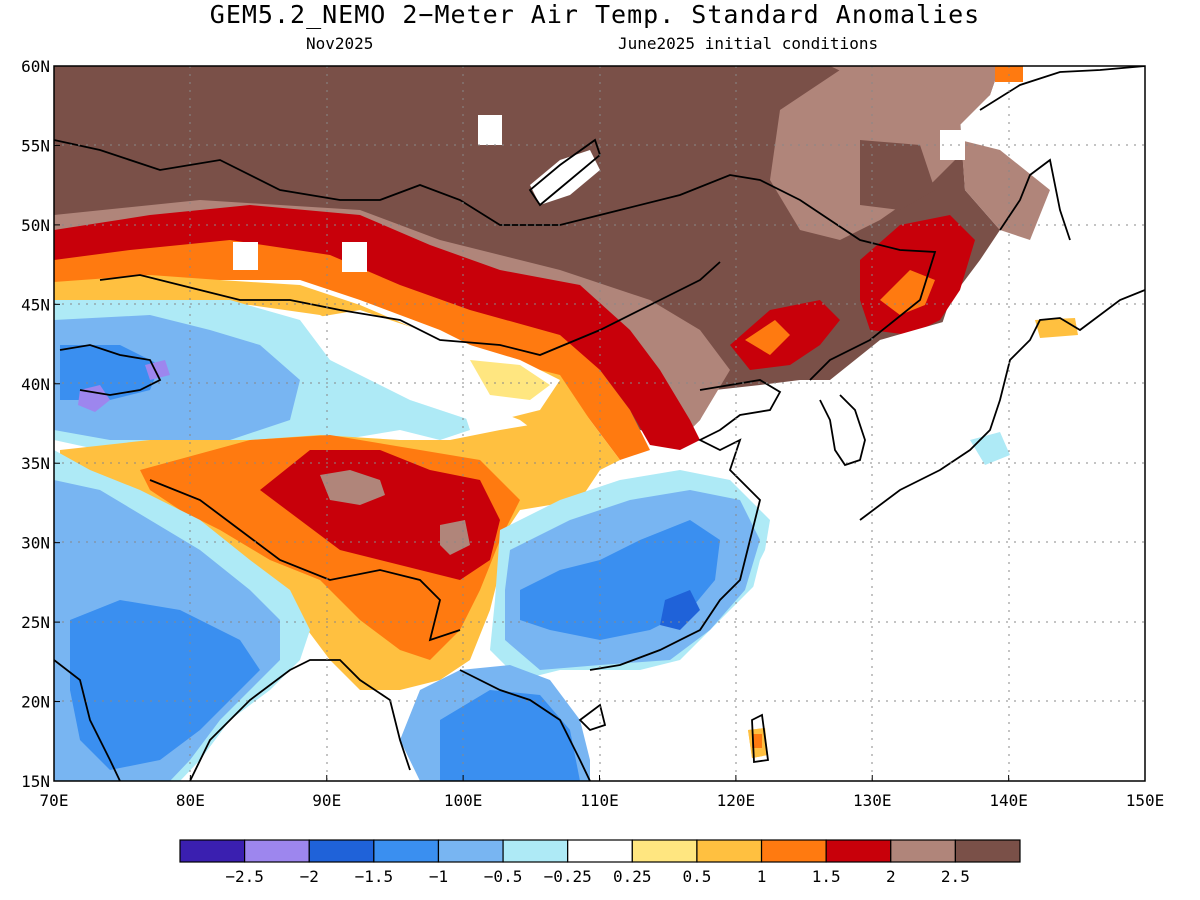 The image size is (1200, 900). What do you see at coordinates (244, 876) in the screenshot?
I see `colorbar-label: −2.5` at bounding box center [244, 876].